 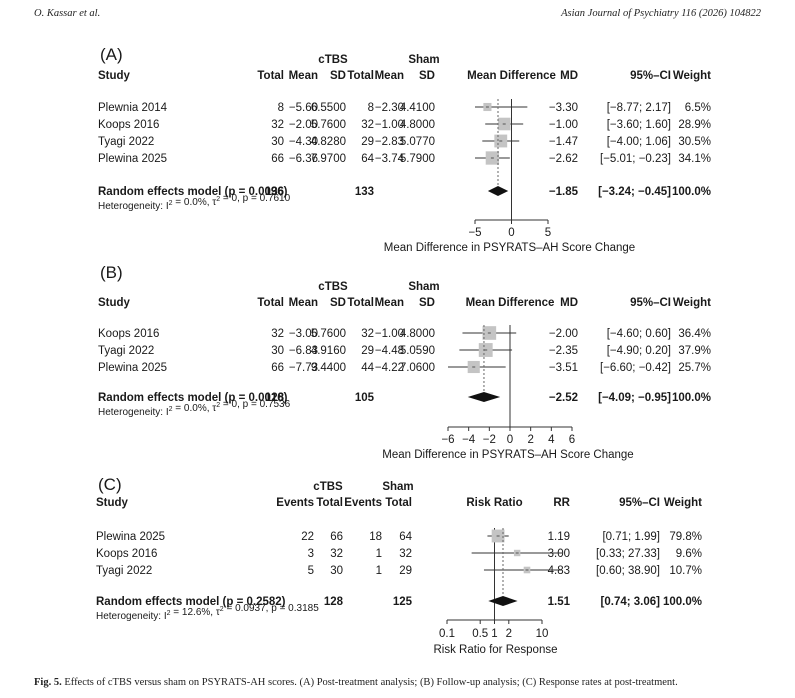 I want to click on panel-a-study-total-ctbs: 66, so click(x=277, y=159).